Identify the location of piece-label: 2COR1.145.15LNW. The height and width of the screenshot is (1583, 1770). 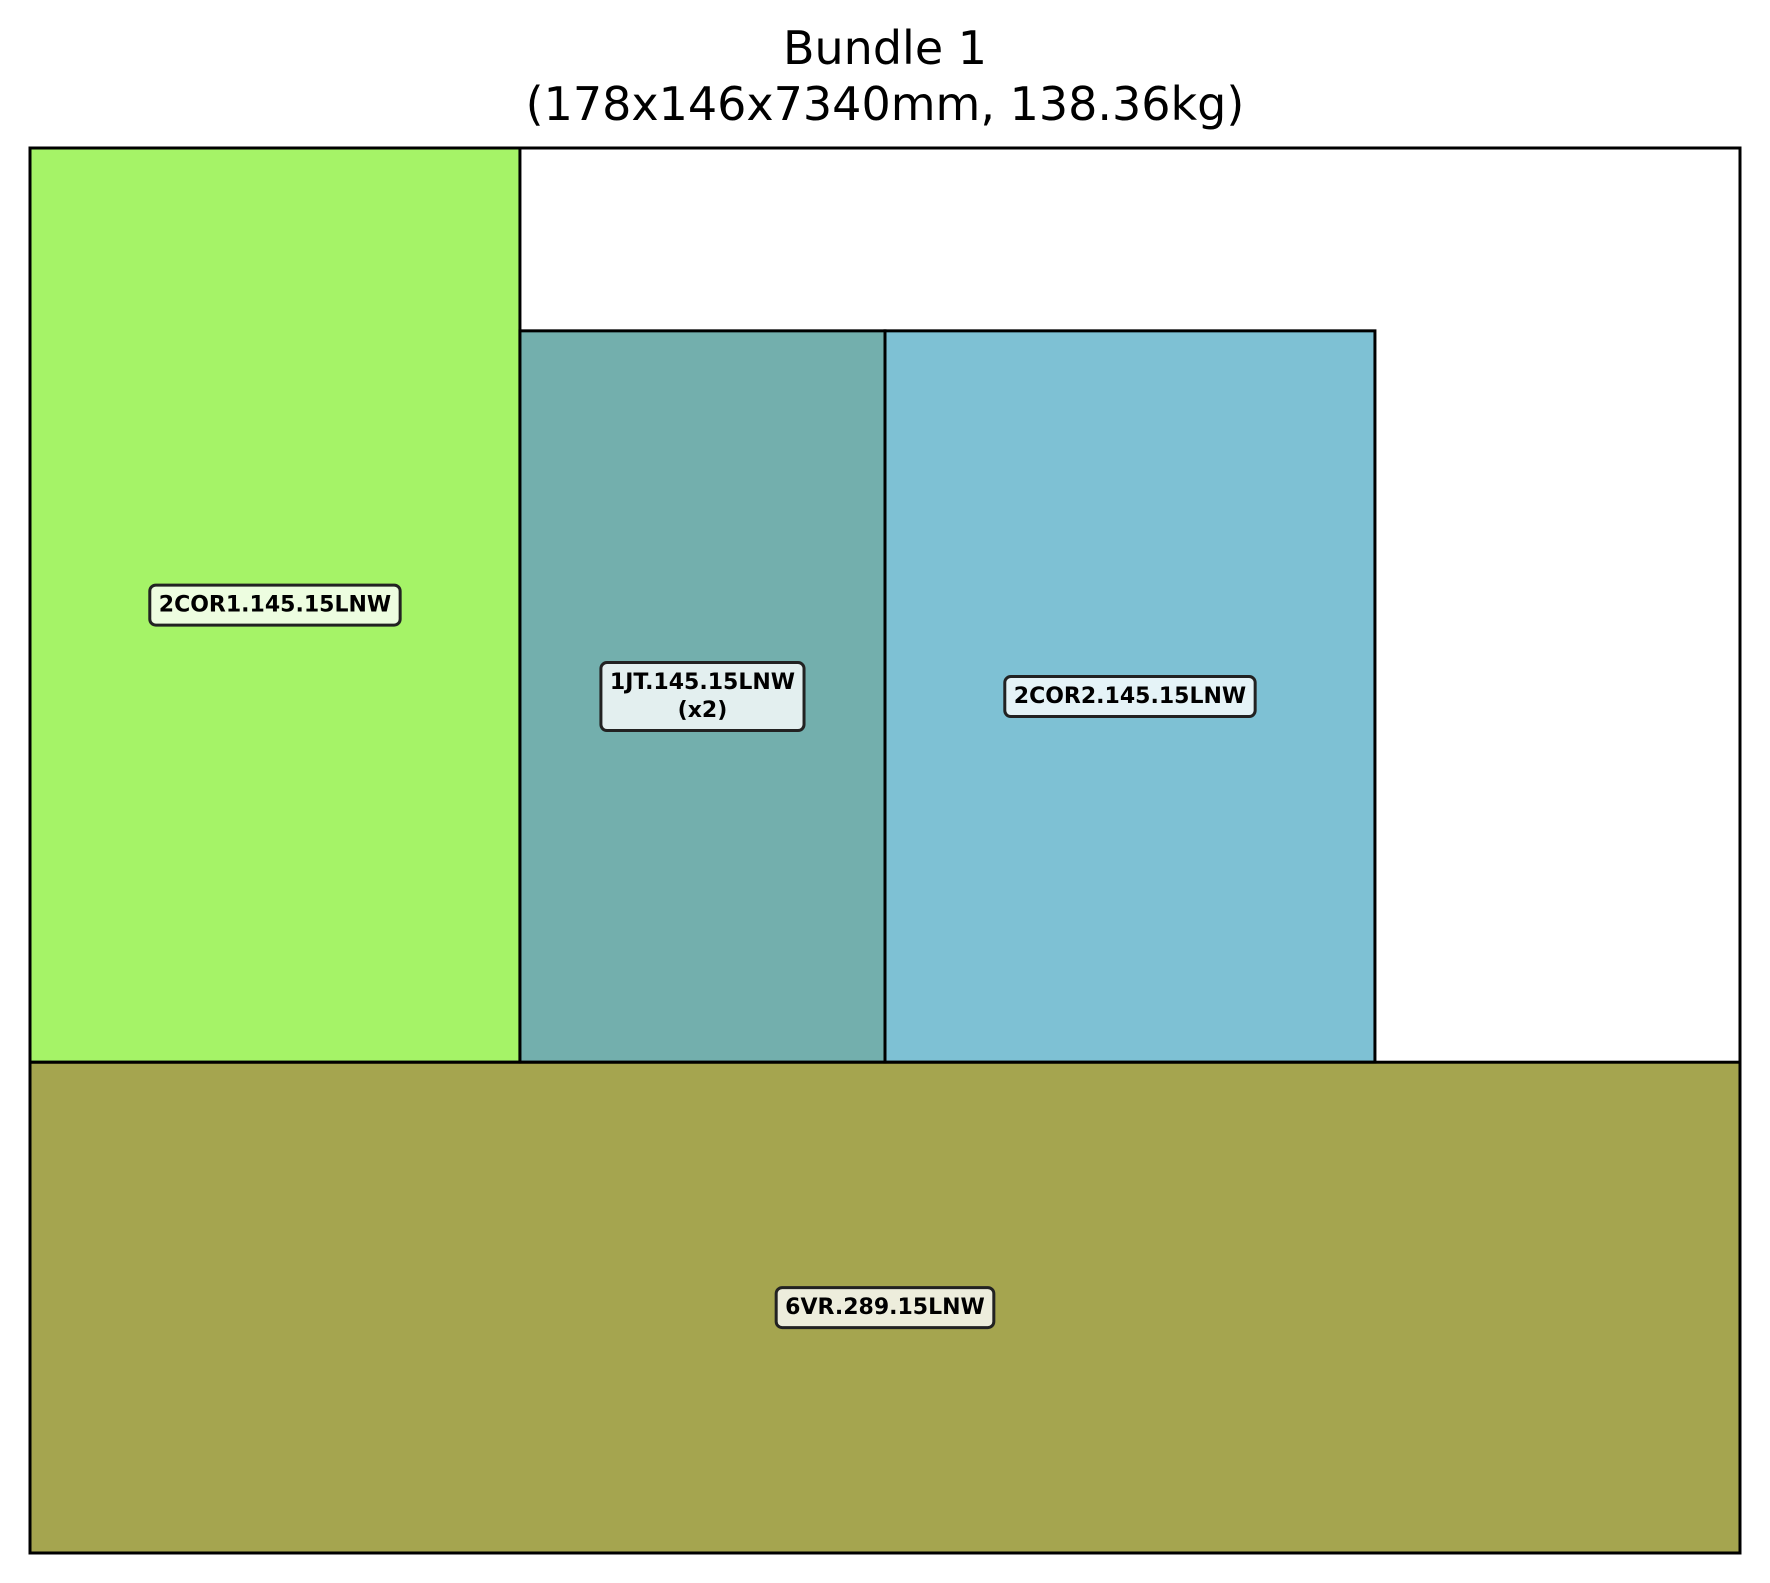
(275, 605).